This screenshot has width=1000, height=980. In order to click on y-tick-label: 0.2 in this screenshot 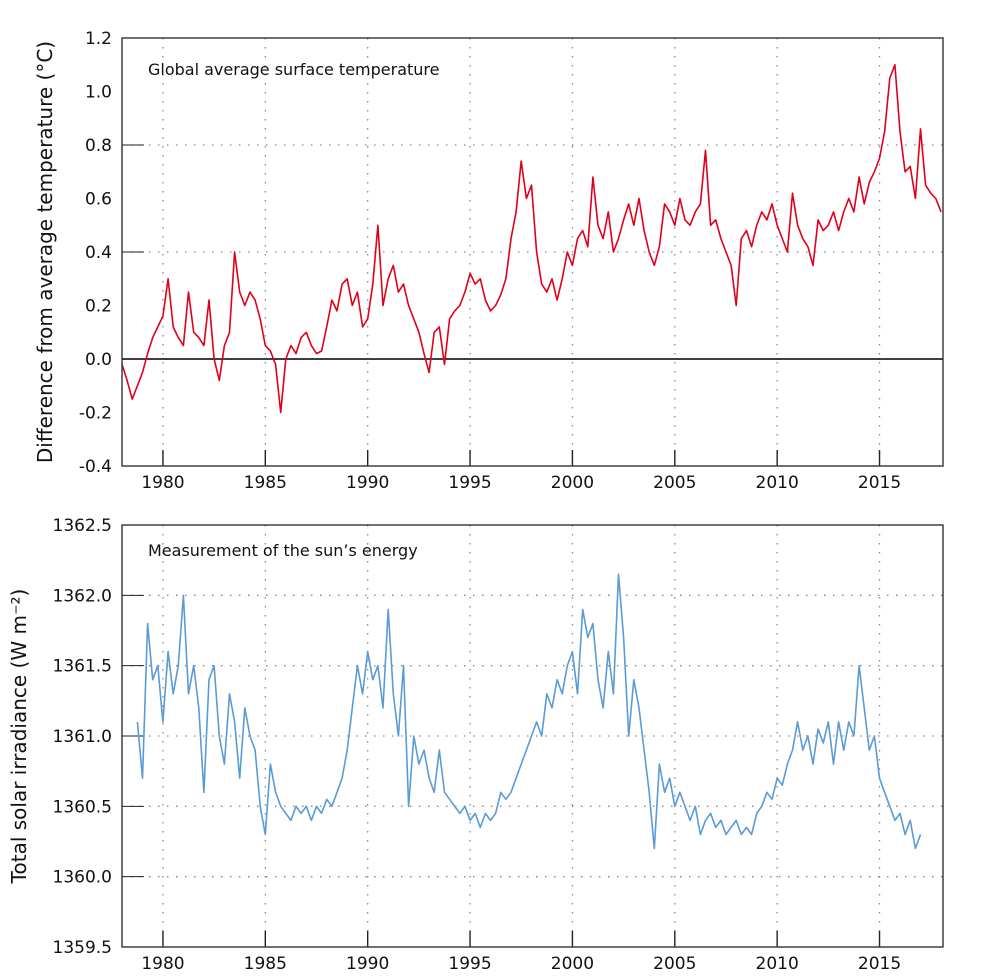, I will do `click(98, 307)`.